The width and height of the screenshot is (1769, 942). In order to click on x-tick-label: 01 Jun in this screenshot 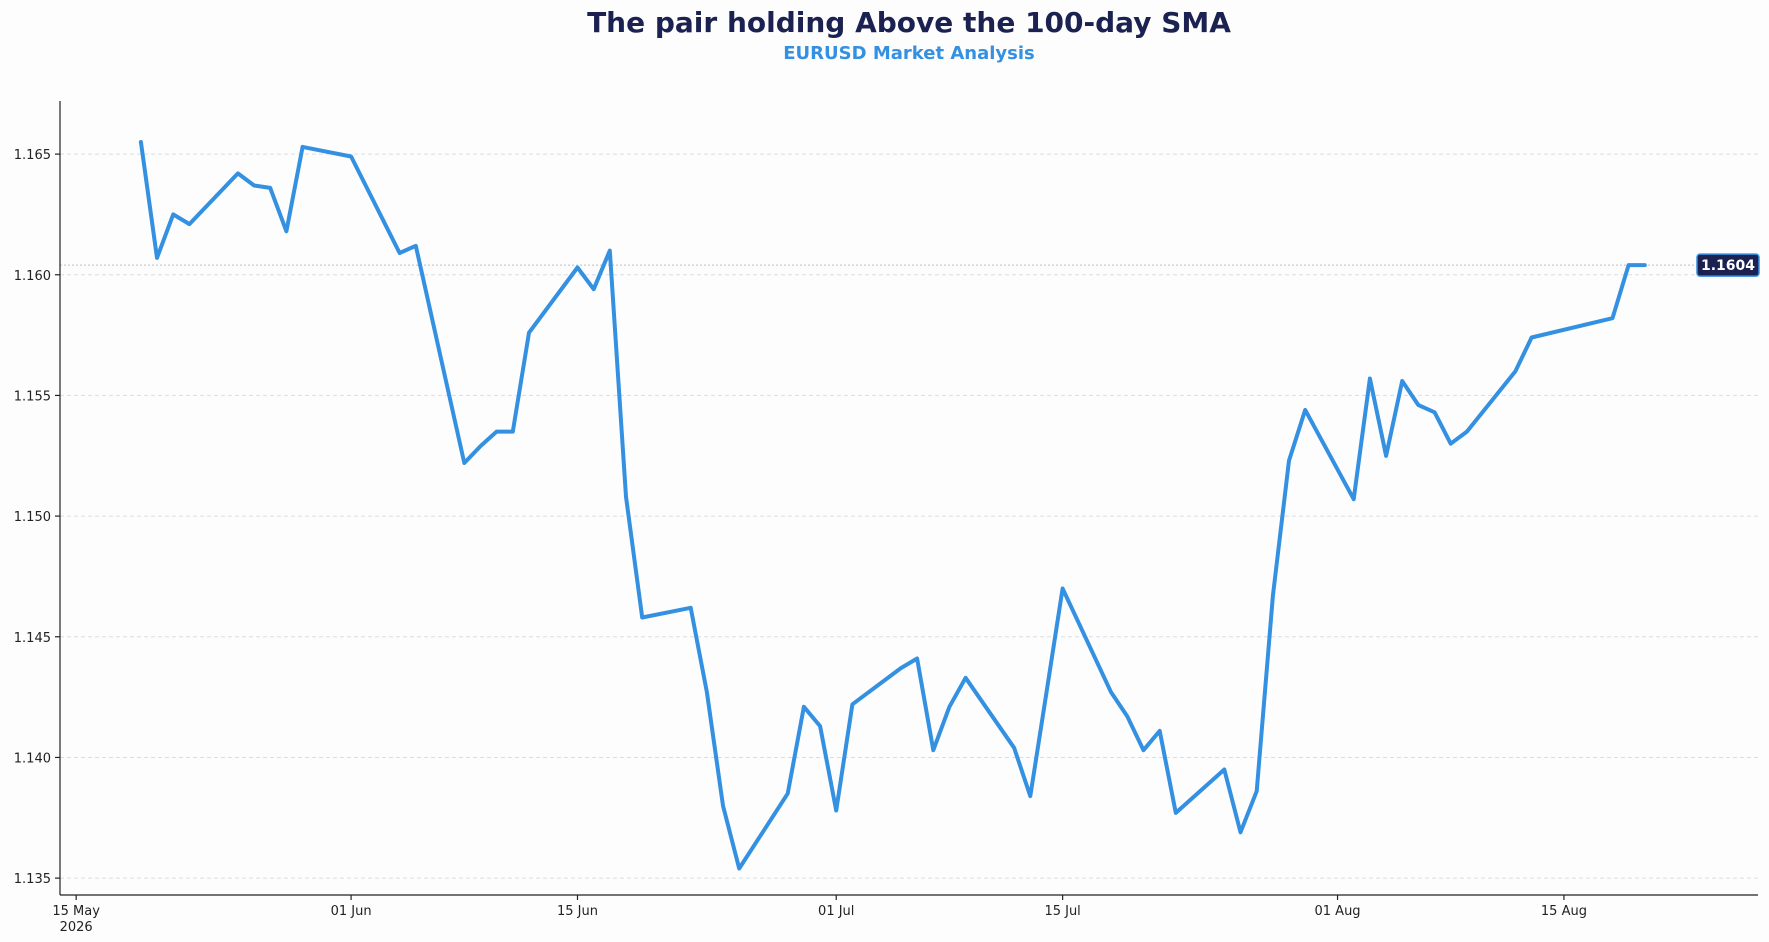, I will do `click(351, 911)`.